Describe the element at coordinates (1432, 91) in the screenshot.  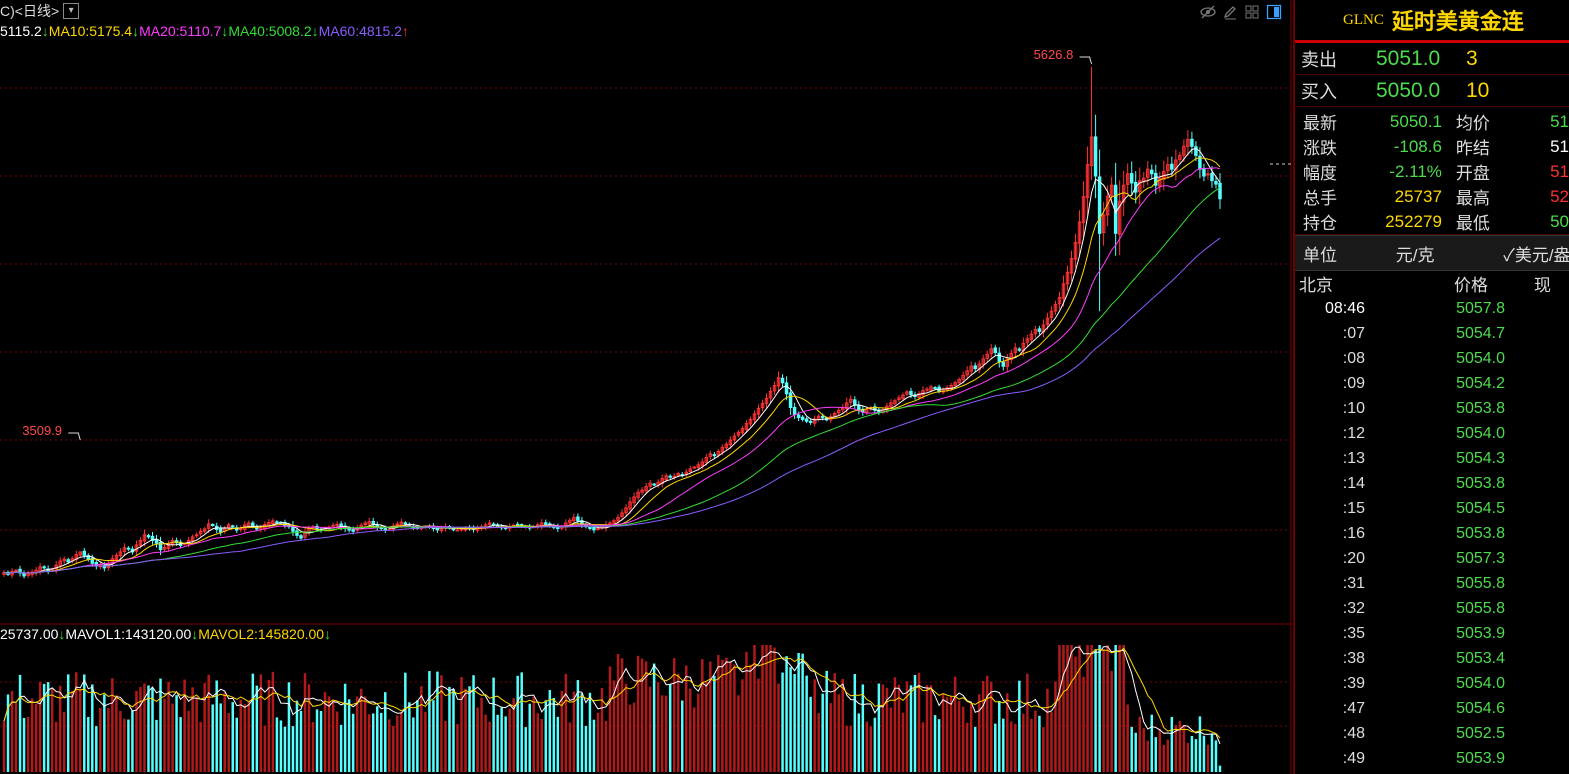
I see `bid-row: 买入 5050.0 10` at that location.